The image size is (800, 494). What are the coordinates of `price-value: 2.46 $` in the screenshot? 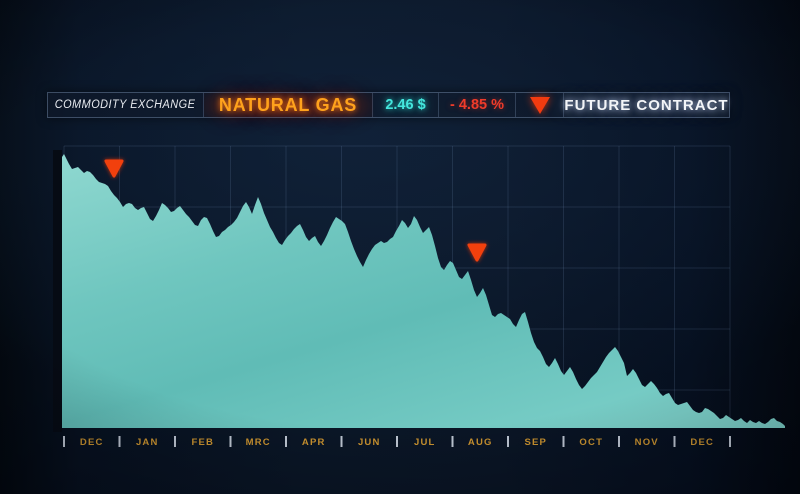 It's located at (405, 105).